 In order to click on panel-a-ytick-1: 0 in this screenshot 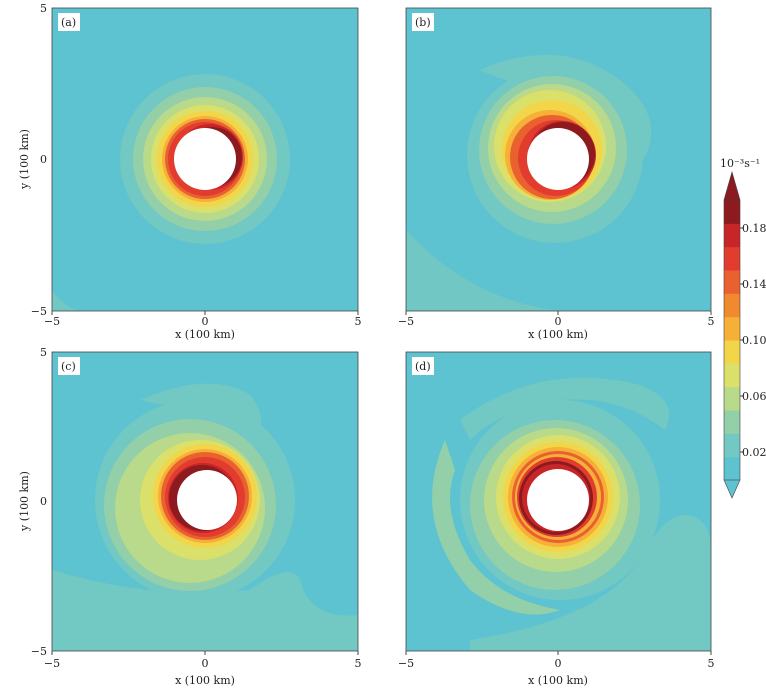, I will do `click(43, 159)`.